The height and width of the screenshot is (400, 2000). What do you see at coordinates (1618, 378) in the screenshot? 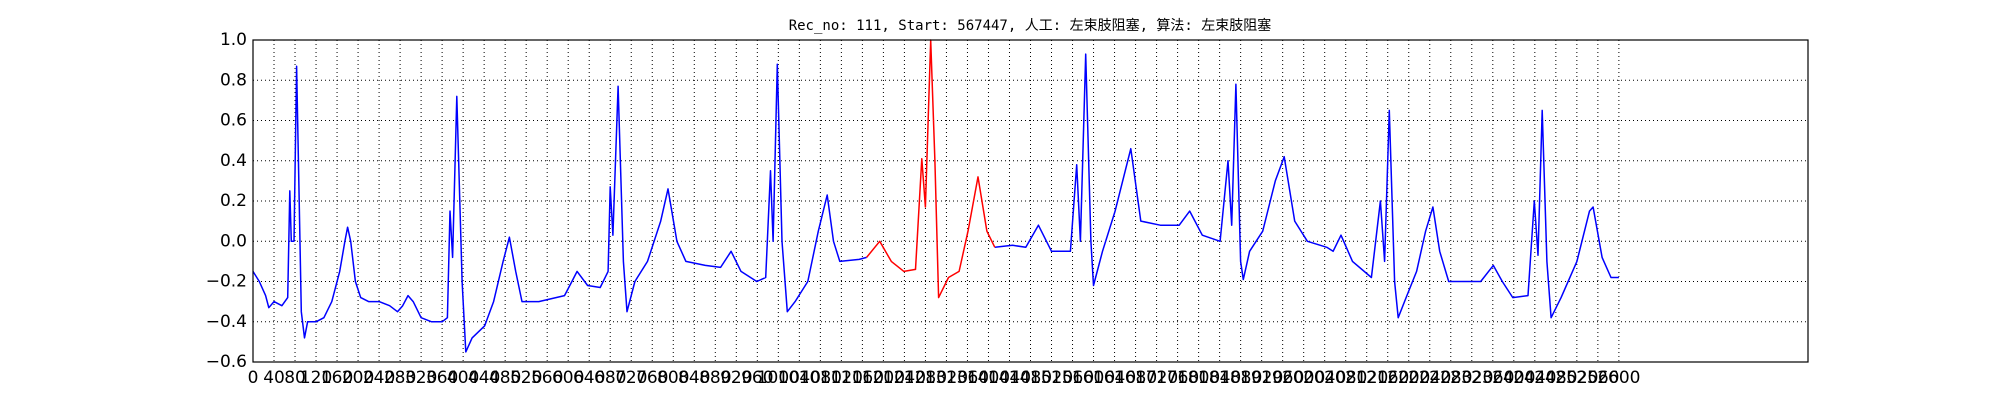
I see `x-tick-label: 2600` at bounding box center [1618, 378].